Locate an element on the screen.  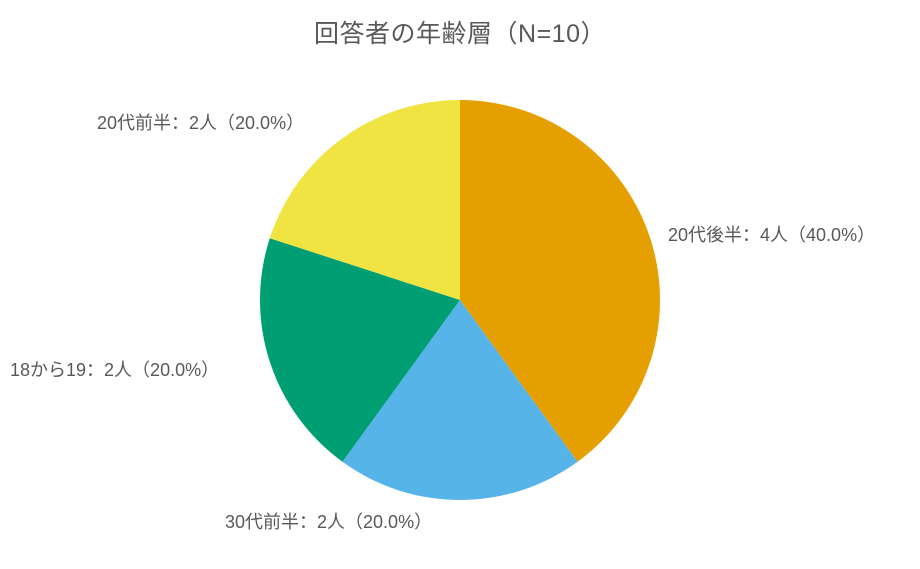
pie-label-20dai-zenhan: 20代前半：2人（20.0%） is located at coordinates (201, 123).